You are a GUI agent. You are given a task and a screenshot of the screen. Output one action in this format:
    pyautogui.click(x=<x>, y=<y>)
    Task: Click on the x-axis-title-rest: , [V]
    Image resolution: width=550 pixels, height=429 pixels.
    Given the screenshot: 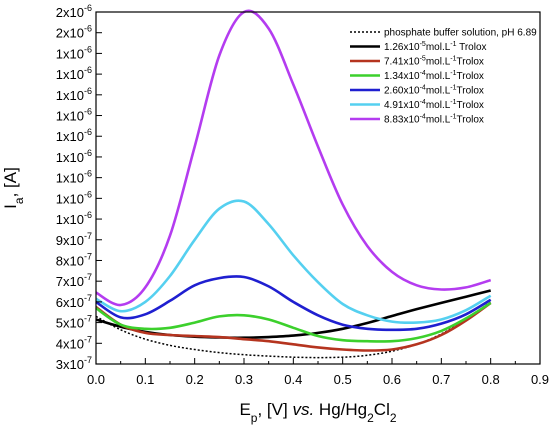 What is the action you would take?
    pyautogui.click(x=274, y=409)
    